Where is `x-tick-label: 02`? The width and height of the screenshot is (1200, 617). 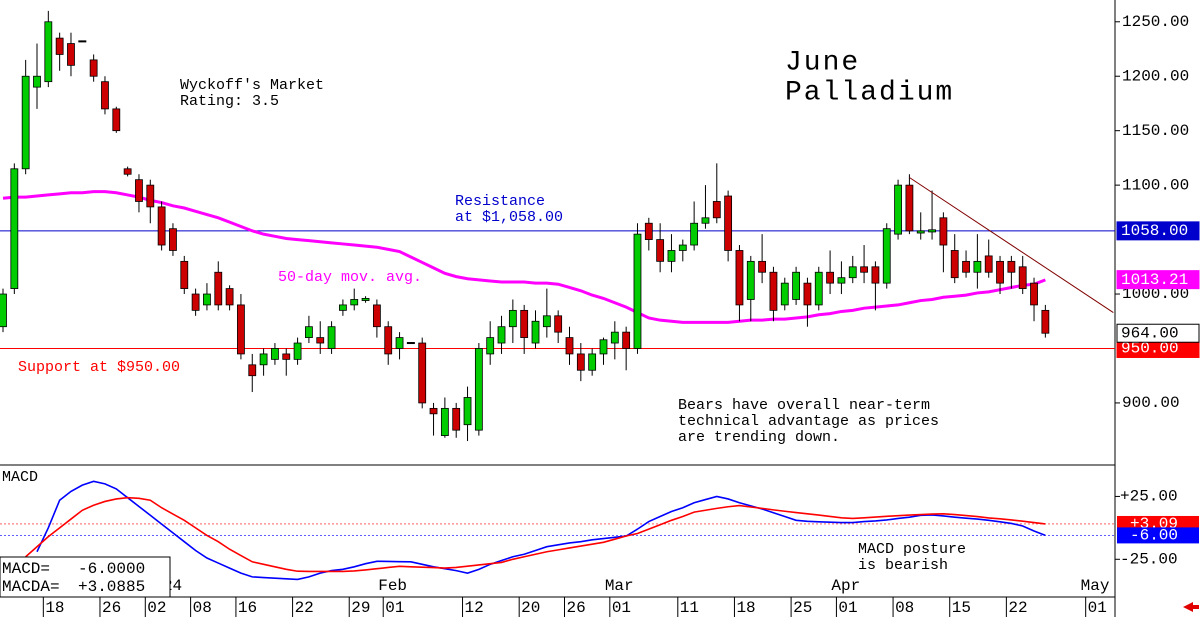 x-tick-label: 02 is located at coordinates (156, 608).